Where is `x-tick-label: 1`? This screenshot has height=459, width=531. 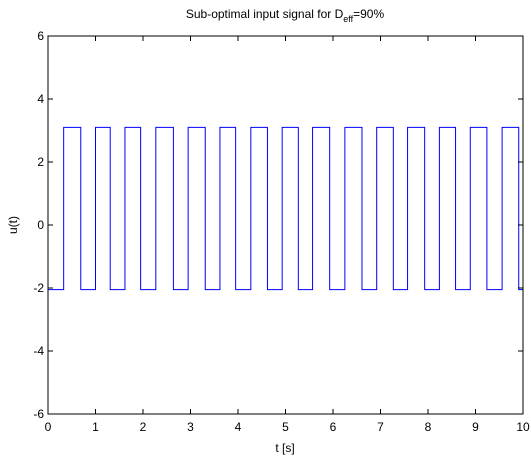 x-tick-label: 1 is located at coordinates (95, 427).